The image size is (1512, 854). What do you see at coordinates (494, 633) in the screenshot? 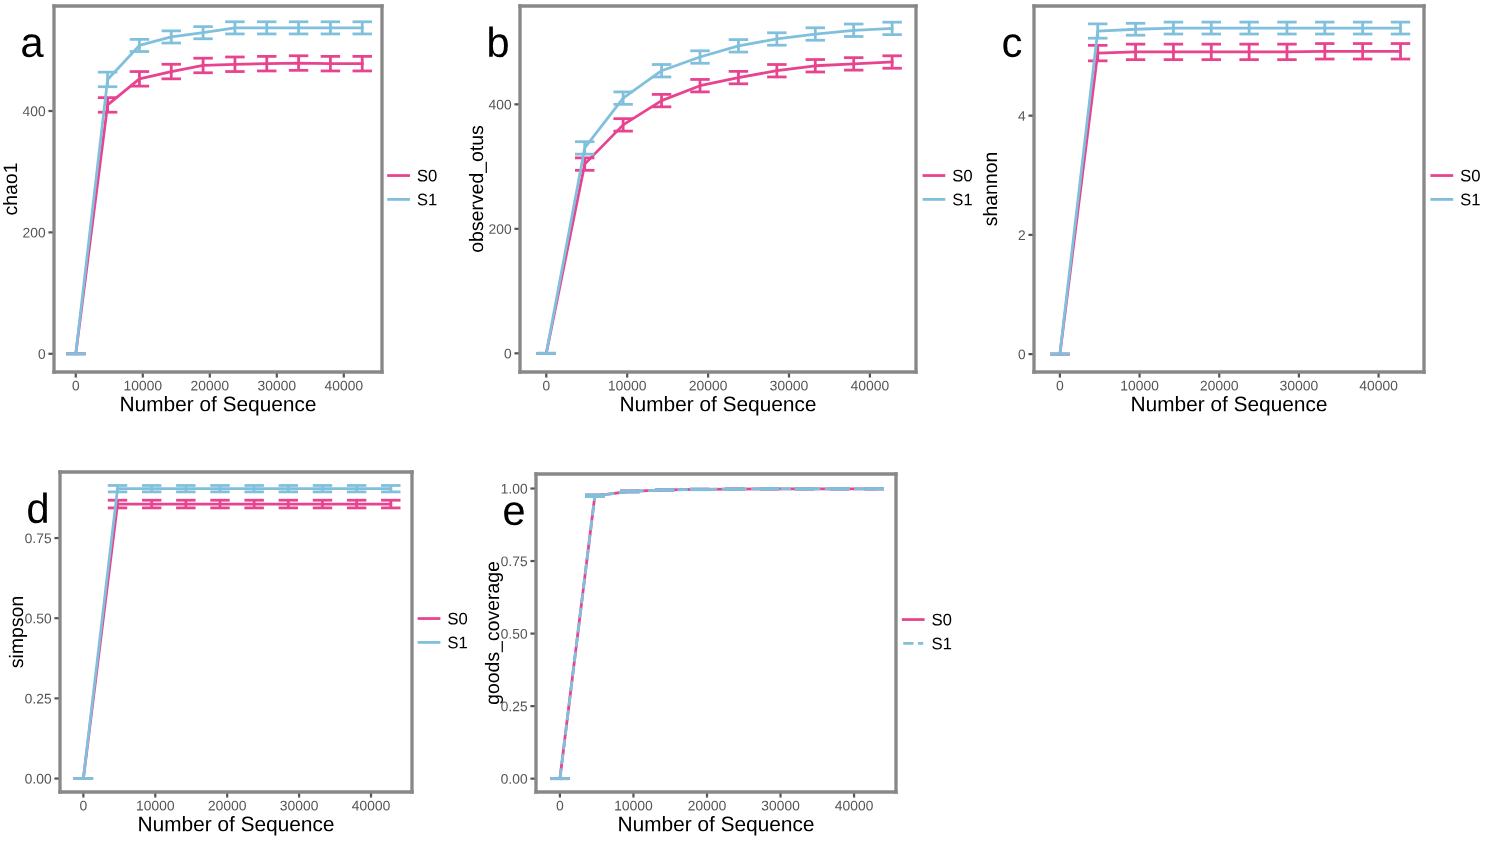
I see `y-axis-title: goods_coverage` at bounding box center [494, 633].